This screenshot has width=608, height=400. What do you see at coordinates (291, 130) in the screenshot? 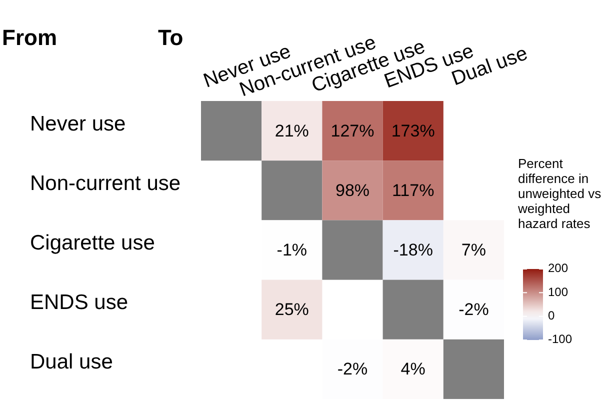
I see `data-label: 21%` at bounding box center [291, 130].